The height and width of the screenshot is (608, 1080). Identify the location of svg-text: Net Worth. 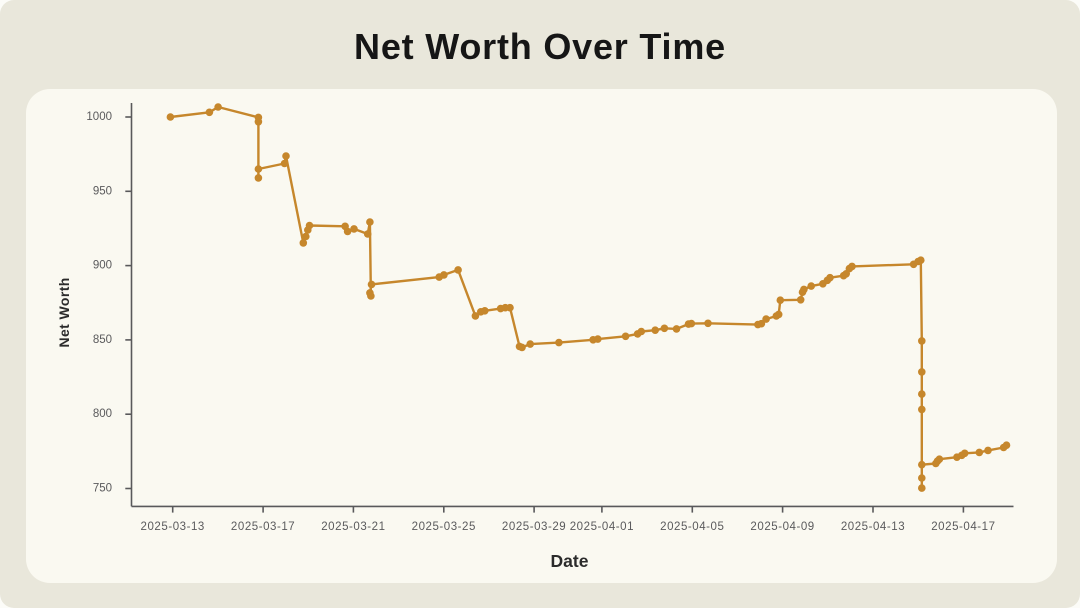
(64, 312).